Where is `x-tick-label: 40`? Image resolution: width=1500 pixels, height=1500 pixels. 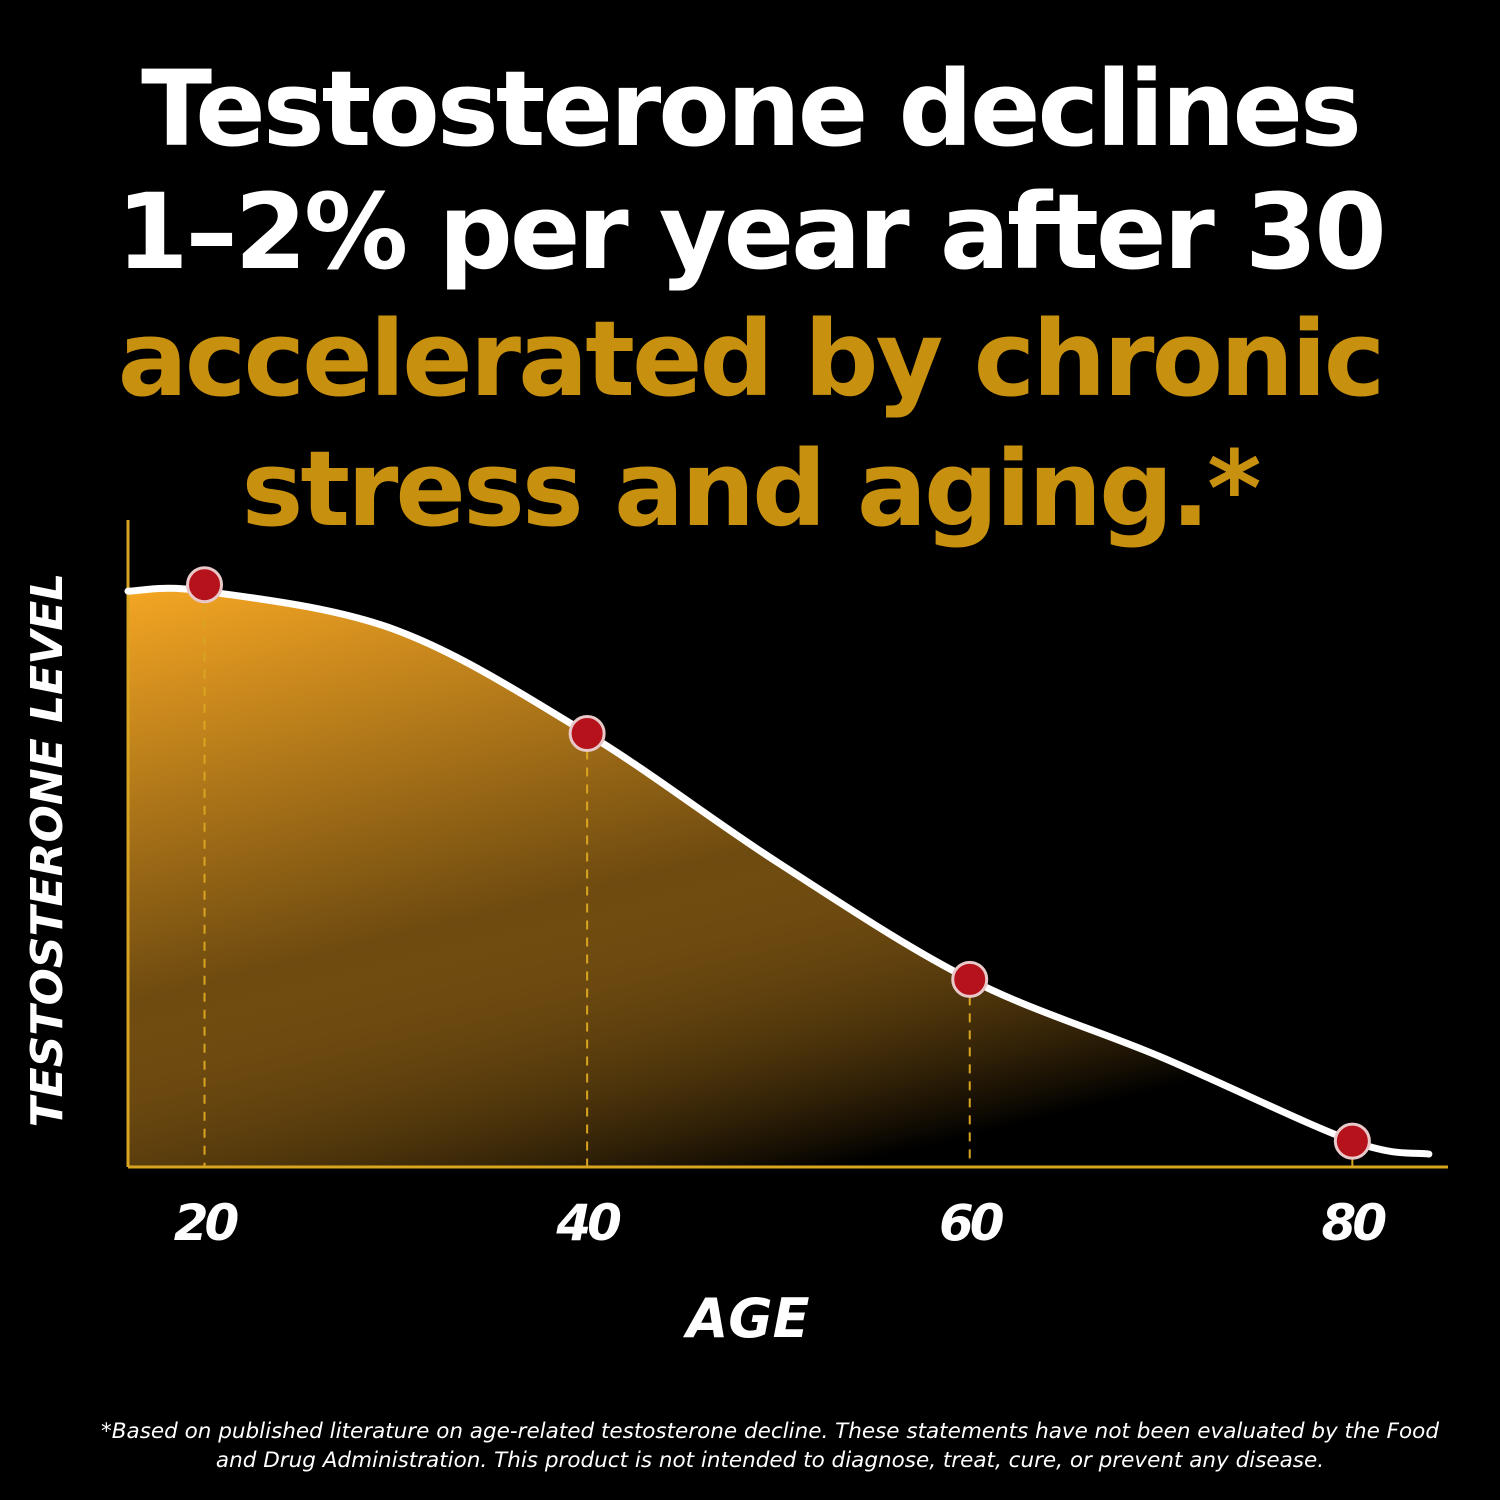
x-tick-label: 40 is located at coordinates (588, 1223).